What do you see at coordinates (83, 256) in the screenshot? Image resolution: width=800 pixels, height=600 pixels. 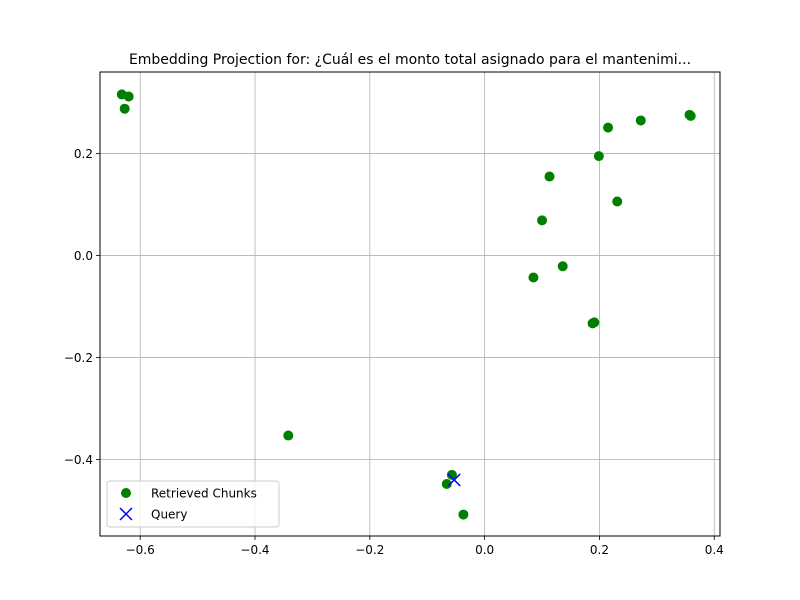 I see `y-tick-label: 0.0` at bounding box center [83, 256].